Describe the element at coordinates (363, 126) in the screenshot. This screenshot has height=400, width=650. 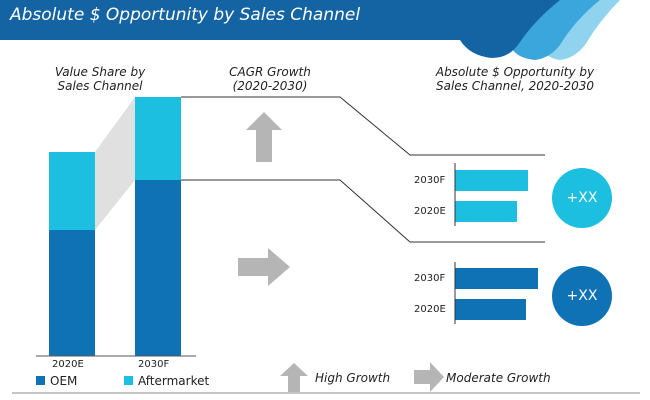
I see `connector-line-top` at that location.